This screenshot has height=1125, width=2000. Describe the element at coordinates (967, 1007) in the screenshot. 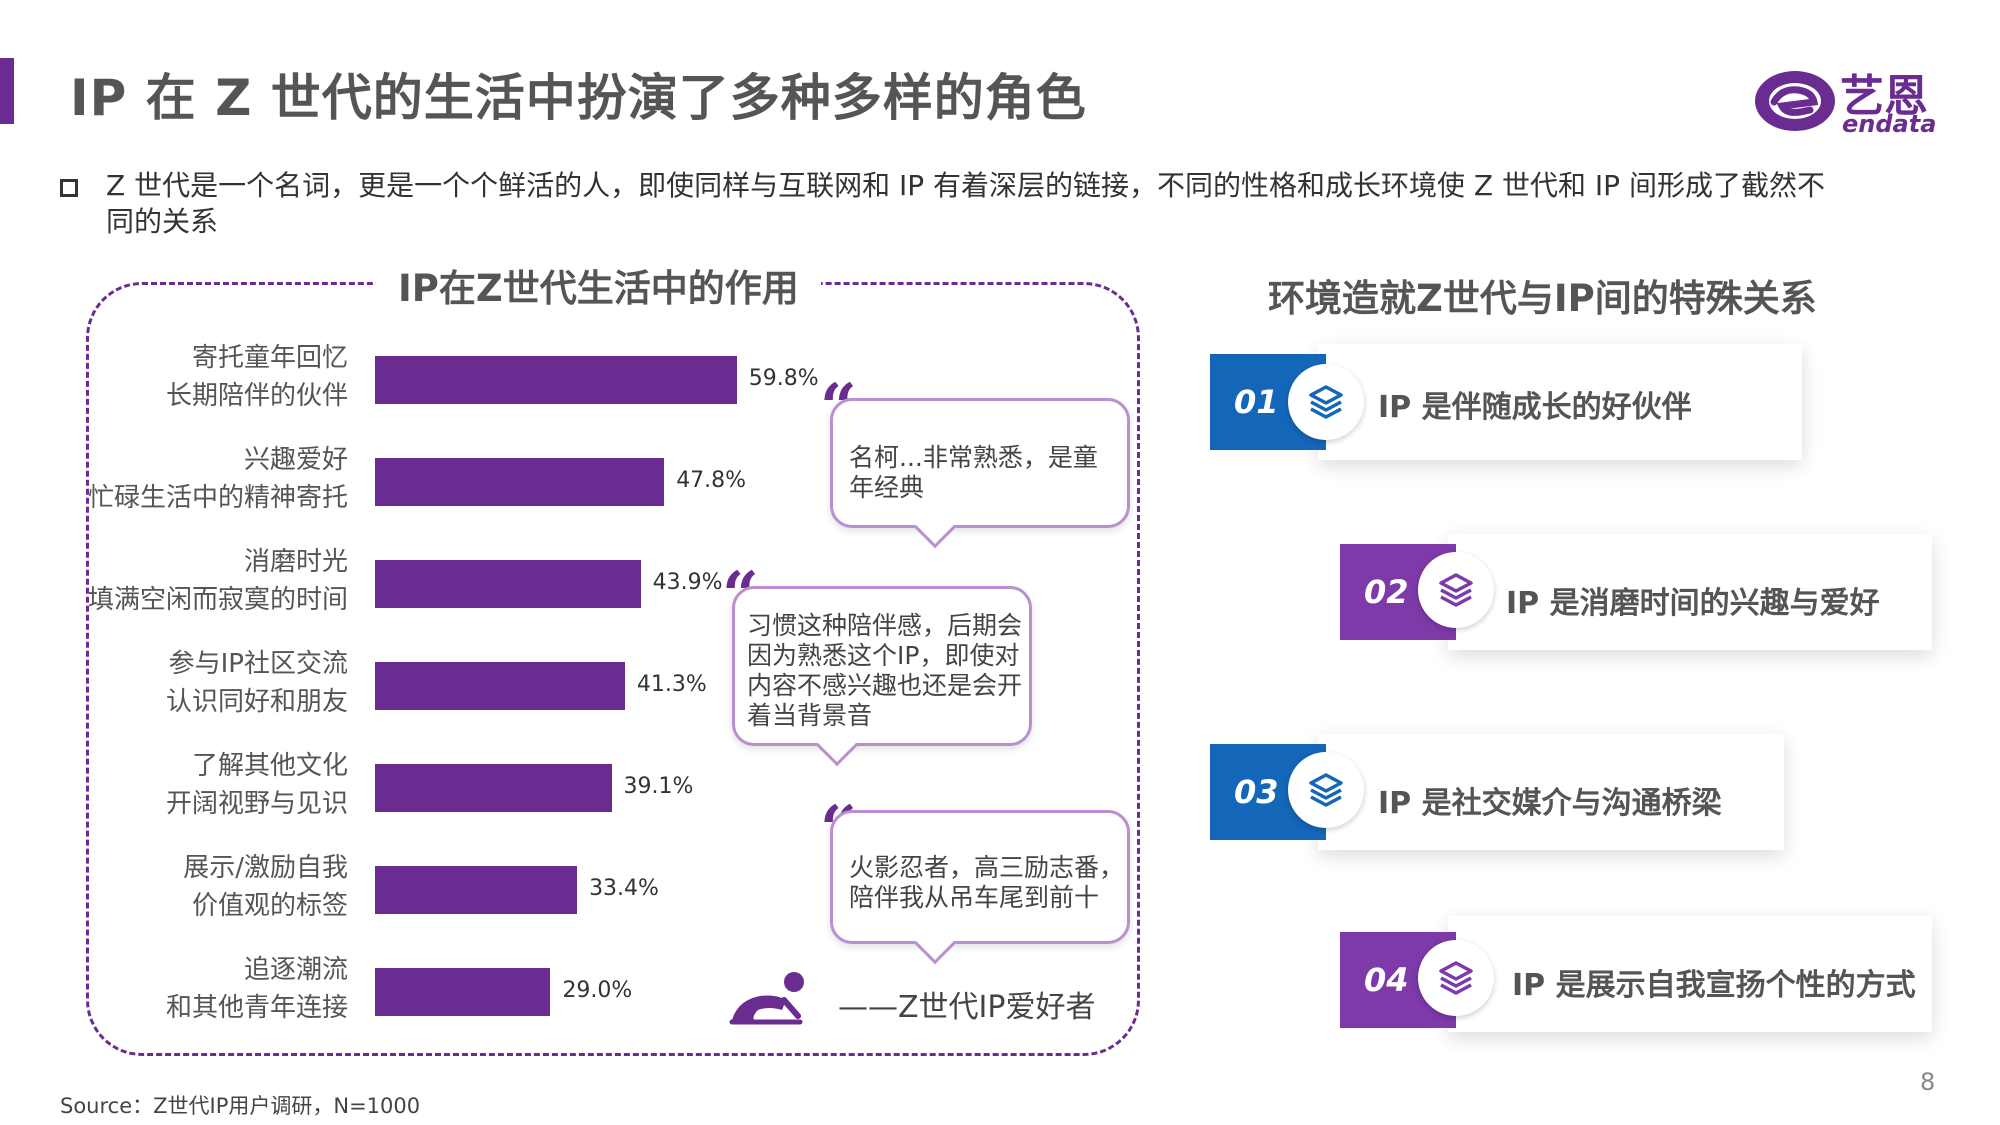

I see `quote-attribution: ——Z世代IP爱好者` at that location.